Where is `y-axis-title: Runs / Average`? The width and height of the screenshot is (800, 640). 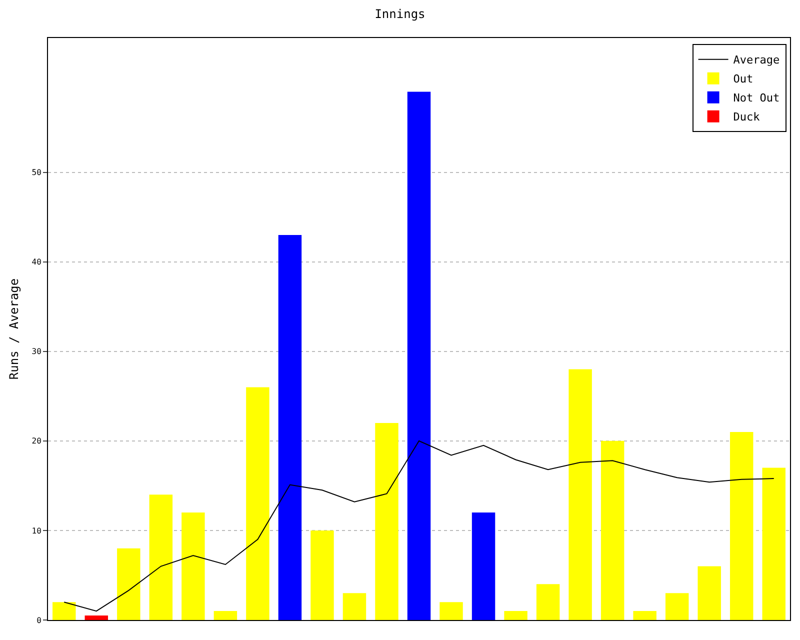 y-axis-title: Runs / Average is located at coordinates (14, 329).